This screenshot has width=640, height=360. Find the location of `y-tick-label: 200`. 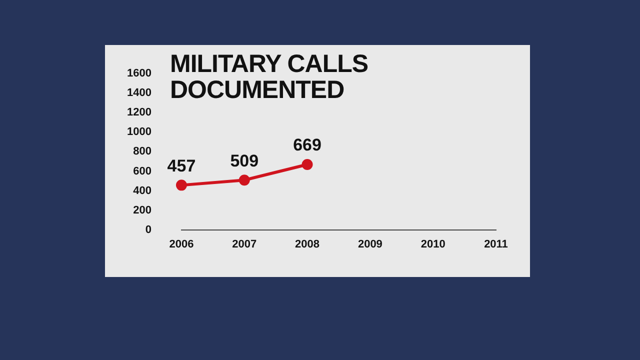

y-tick-label: 200 is located at coordinates (142, 210).